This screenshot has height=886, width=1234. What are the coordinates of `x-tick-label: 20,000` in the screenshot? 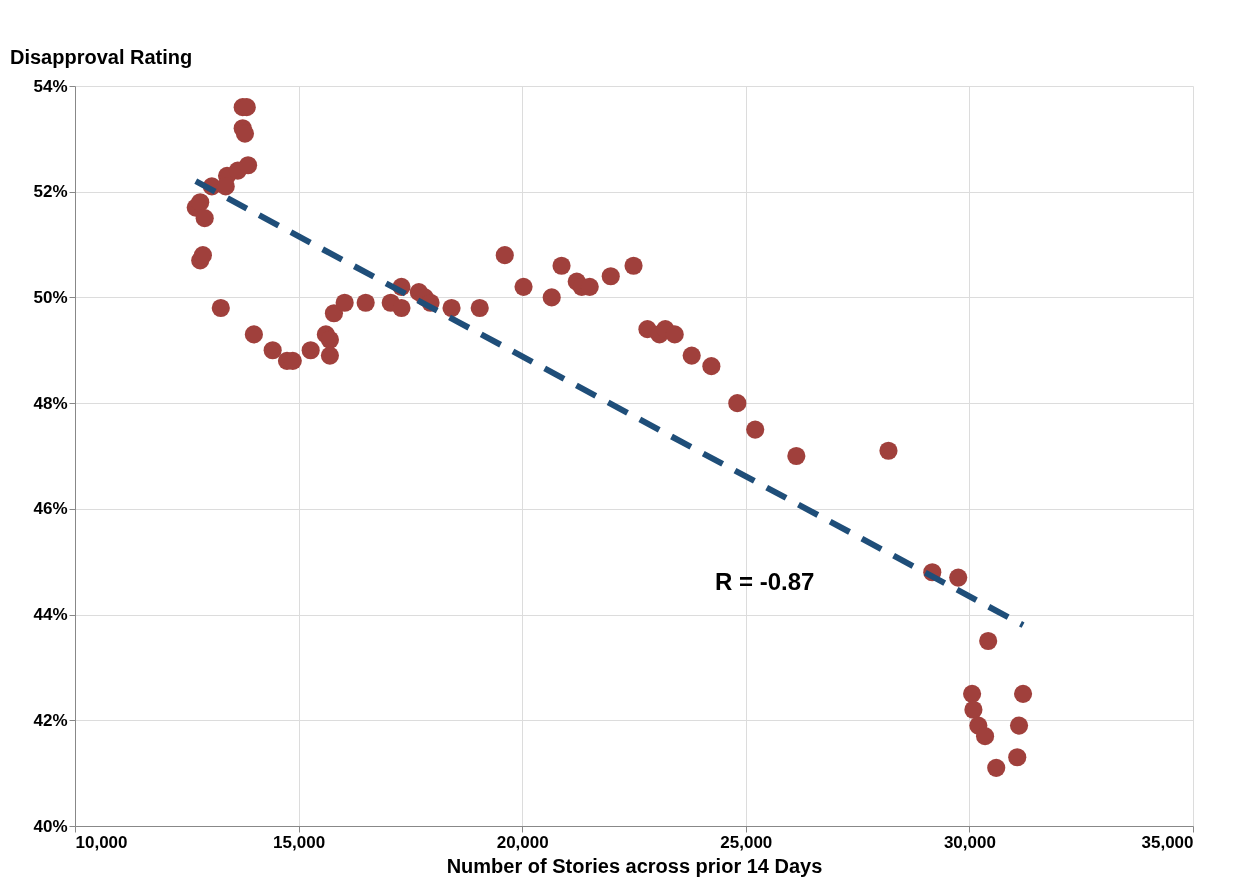 It's located at (522, 842).